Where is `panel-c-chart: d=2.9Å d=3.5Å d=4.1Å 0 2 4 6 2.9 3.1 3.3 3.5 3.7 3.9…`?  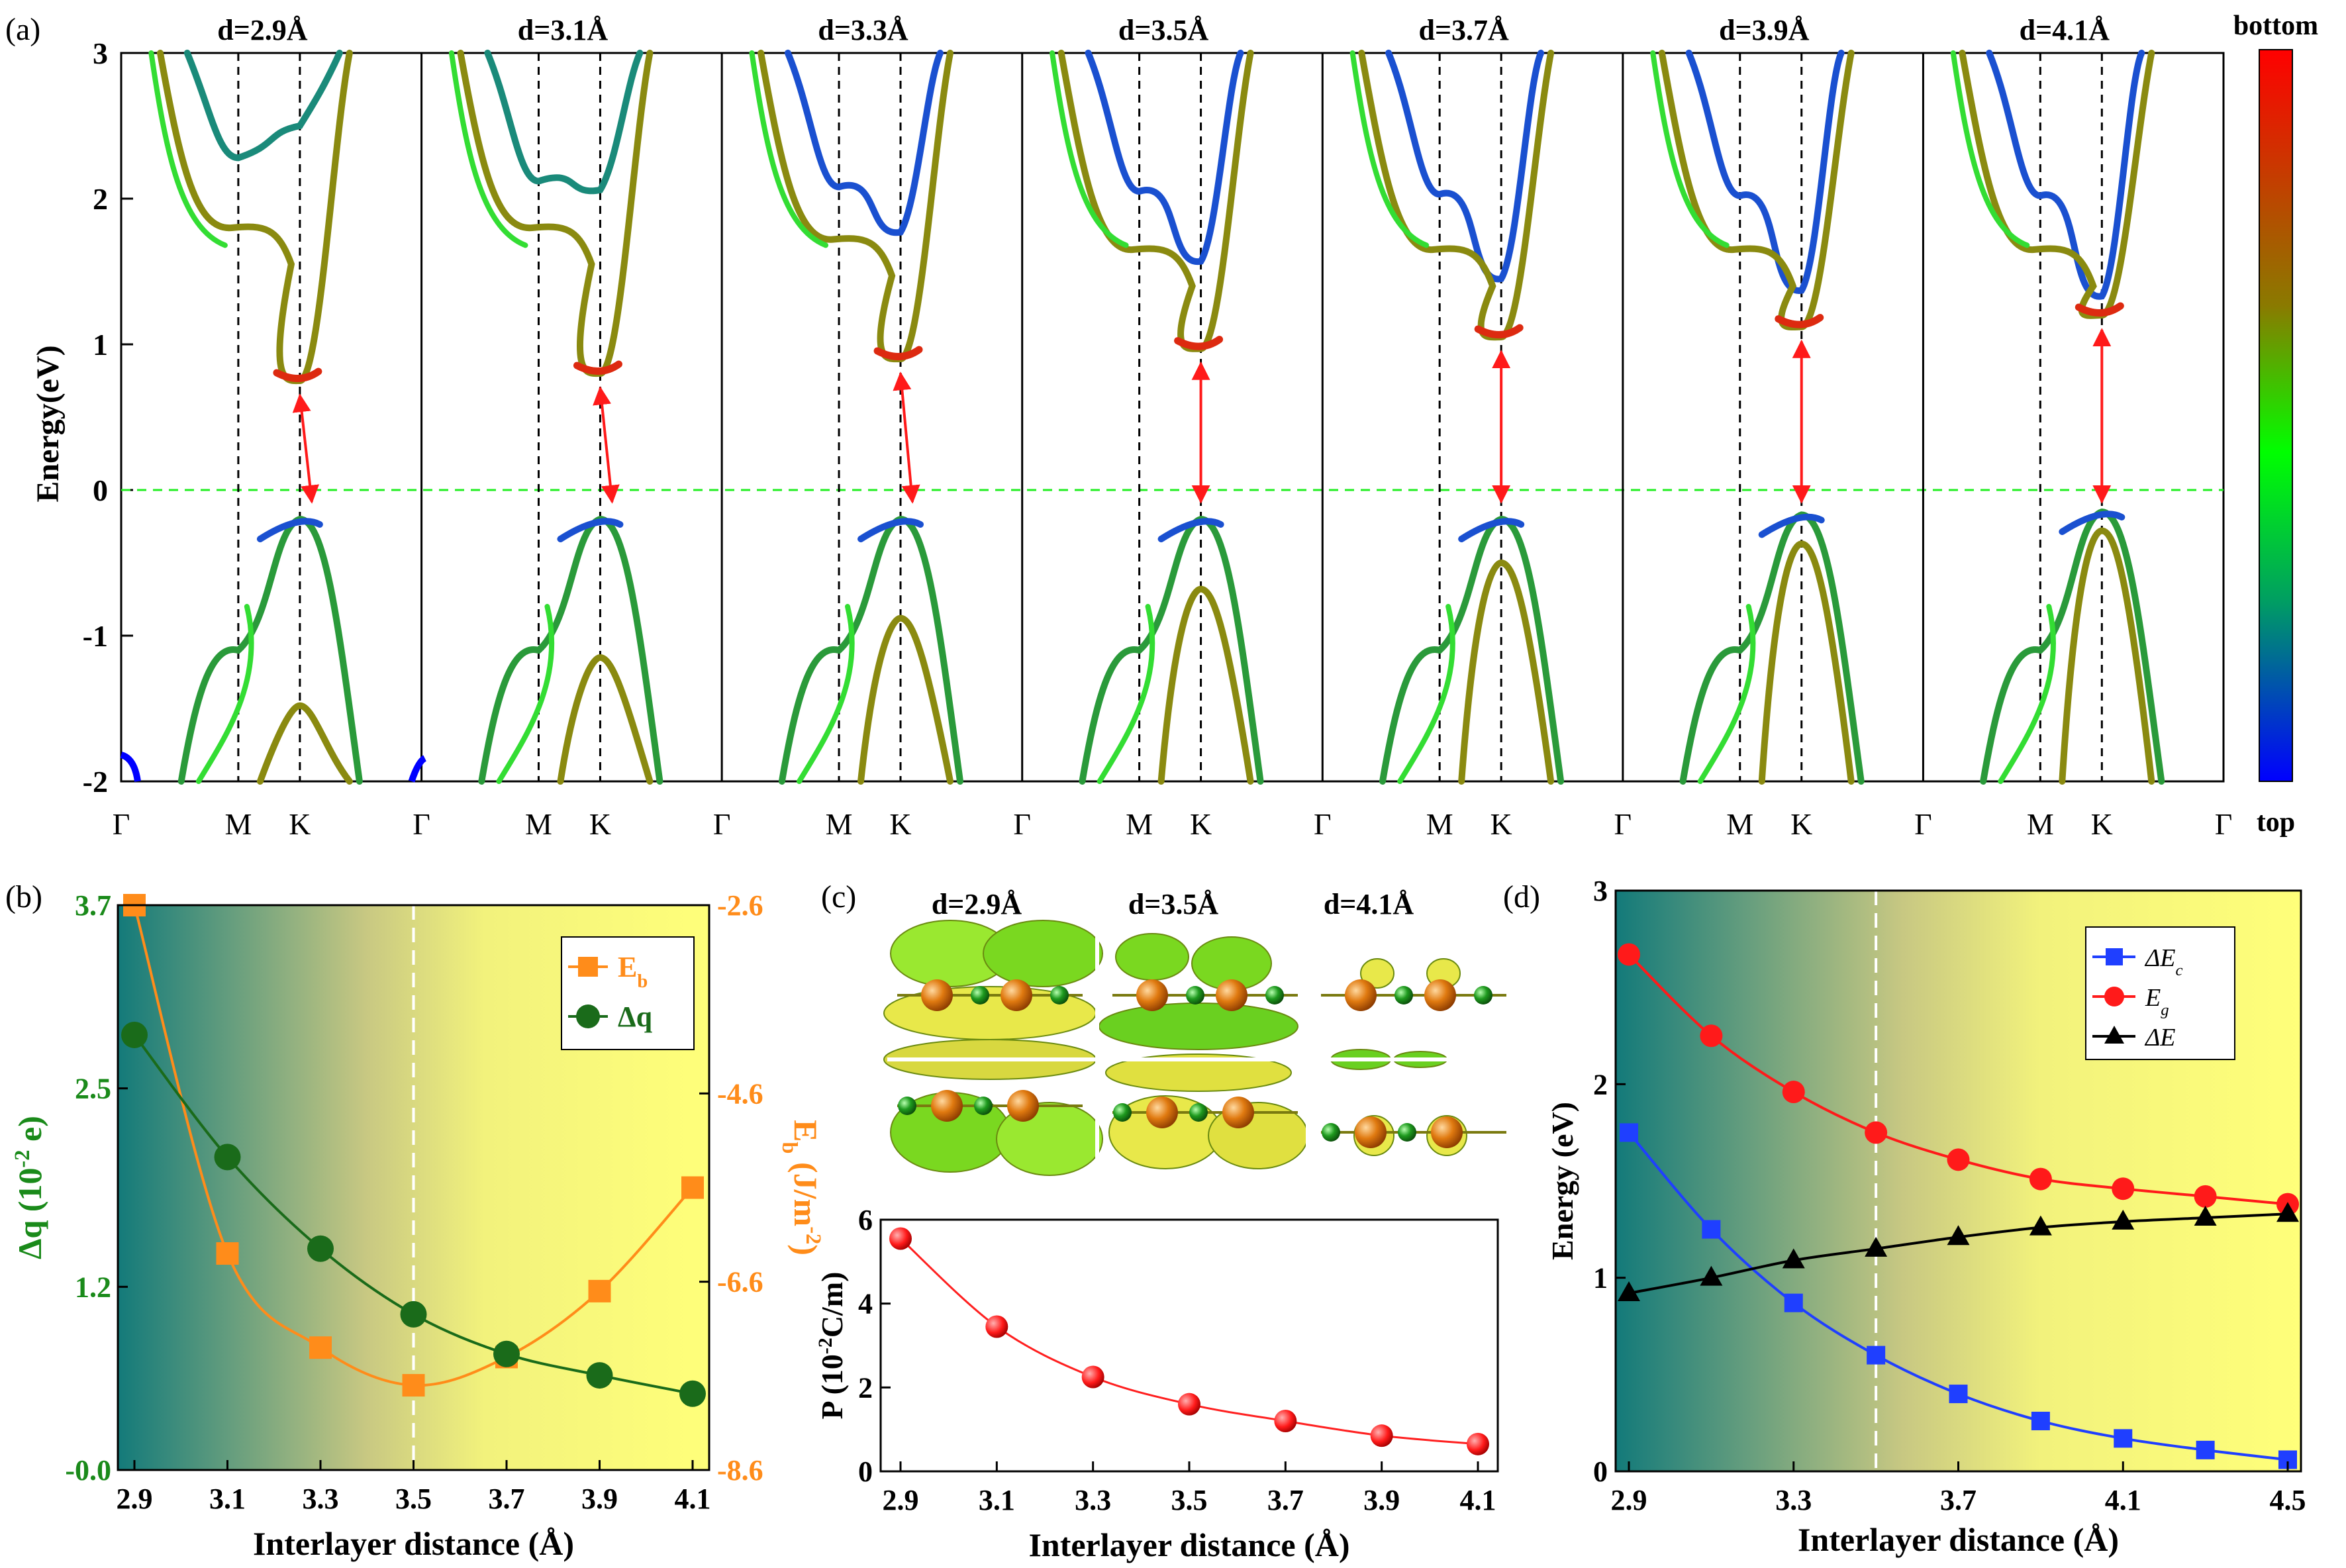 panel-c-chart: d=2.9Å d=3.5Å d=4.1Å 0 2 4 6 2.9 3.1 3.3 3.5 3.7 3.9… is located at coordinates (1160, 1225).